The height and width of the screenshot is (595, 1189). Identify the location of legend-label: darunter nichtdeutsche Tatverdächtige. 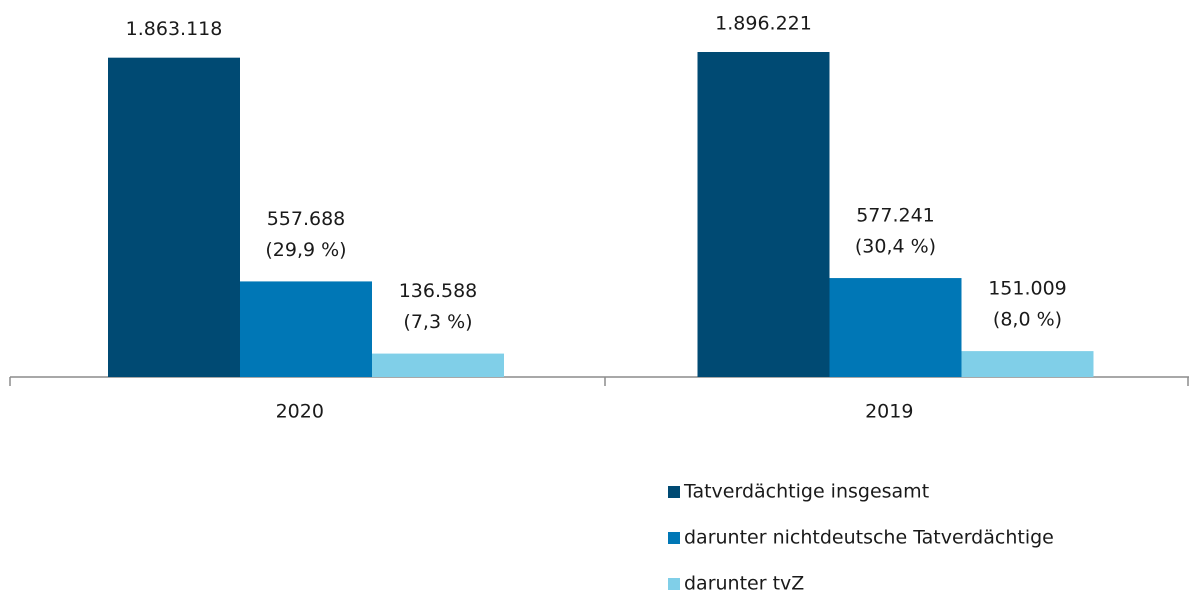
(869, 538).